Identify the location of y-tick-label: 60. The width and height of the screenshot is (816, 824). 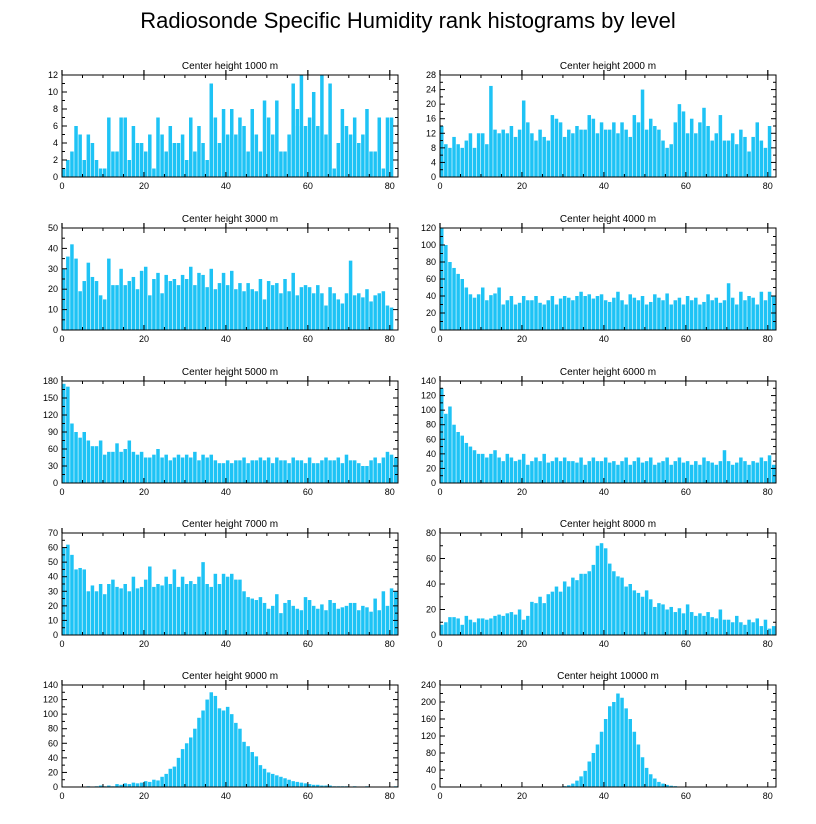
(53, 743).